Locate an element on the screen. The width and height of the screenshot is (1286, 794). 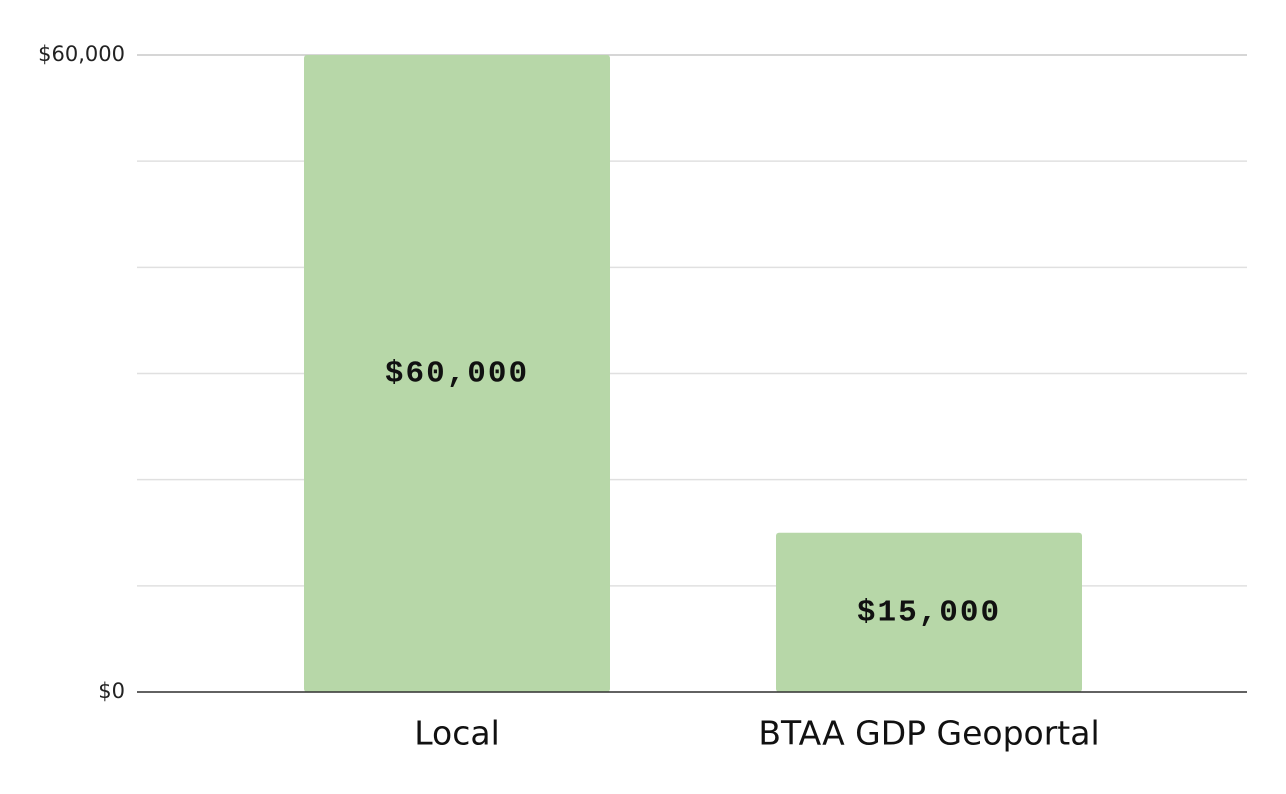
value-label: $15,000 is located at coordinates (929, 613).